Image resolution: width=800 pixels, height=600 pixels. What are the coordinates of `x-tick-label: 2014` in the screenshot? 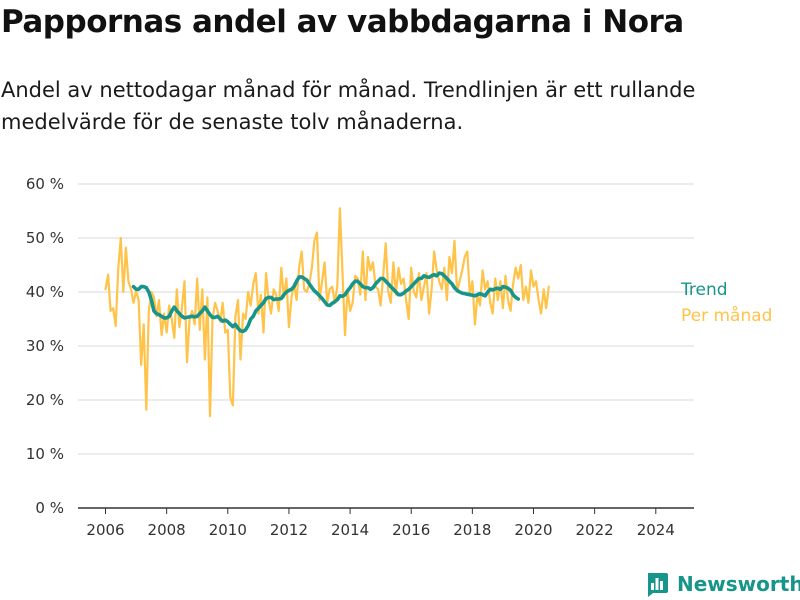 It's located at (350, 530).